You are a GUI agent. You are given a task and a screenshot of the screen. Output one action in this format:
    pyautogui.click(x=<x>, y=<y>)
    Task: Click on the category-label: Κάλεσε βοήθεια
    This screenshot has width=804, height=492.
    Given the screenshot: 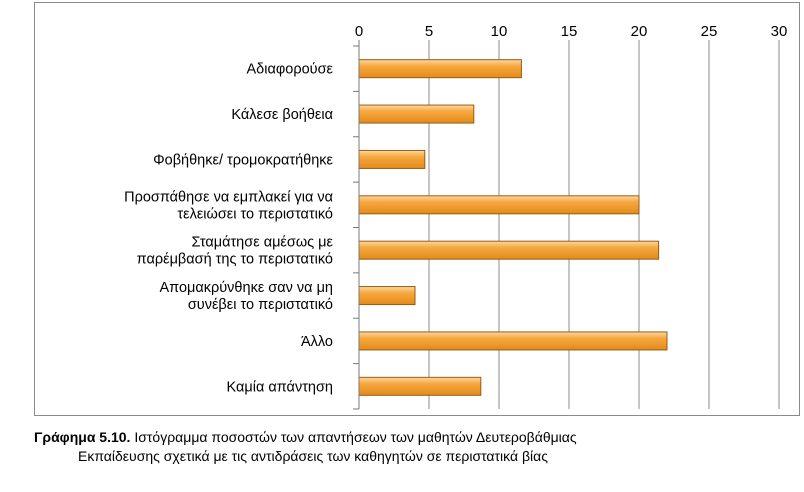 What is the action you would take?
    pyautogui.click(x=282, y=115)
    